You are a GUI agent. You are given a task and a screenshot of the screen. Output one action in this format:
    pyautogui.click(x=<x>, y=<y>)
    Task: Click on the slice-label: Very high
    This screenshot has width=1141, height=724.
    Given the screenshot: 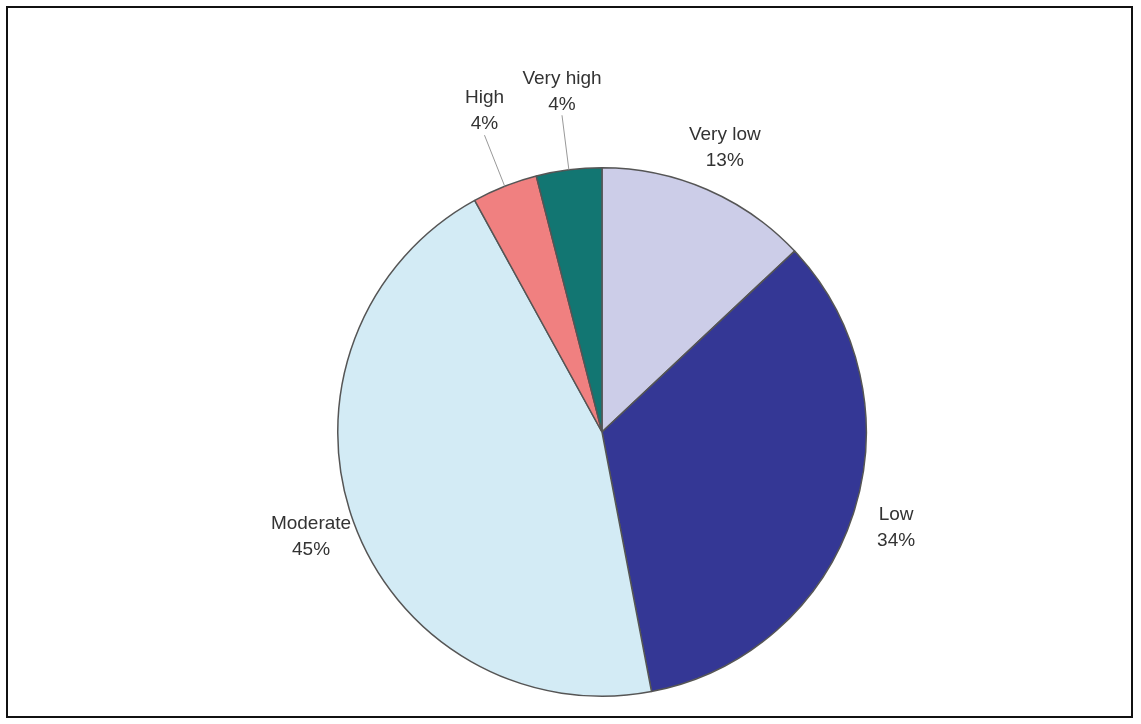 What is the action you would take?
    pyautogui.click(x=562, y=77)
    